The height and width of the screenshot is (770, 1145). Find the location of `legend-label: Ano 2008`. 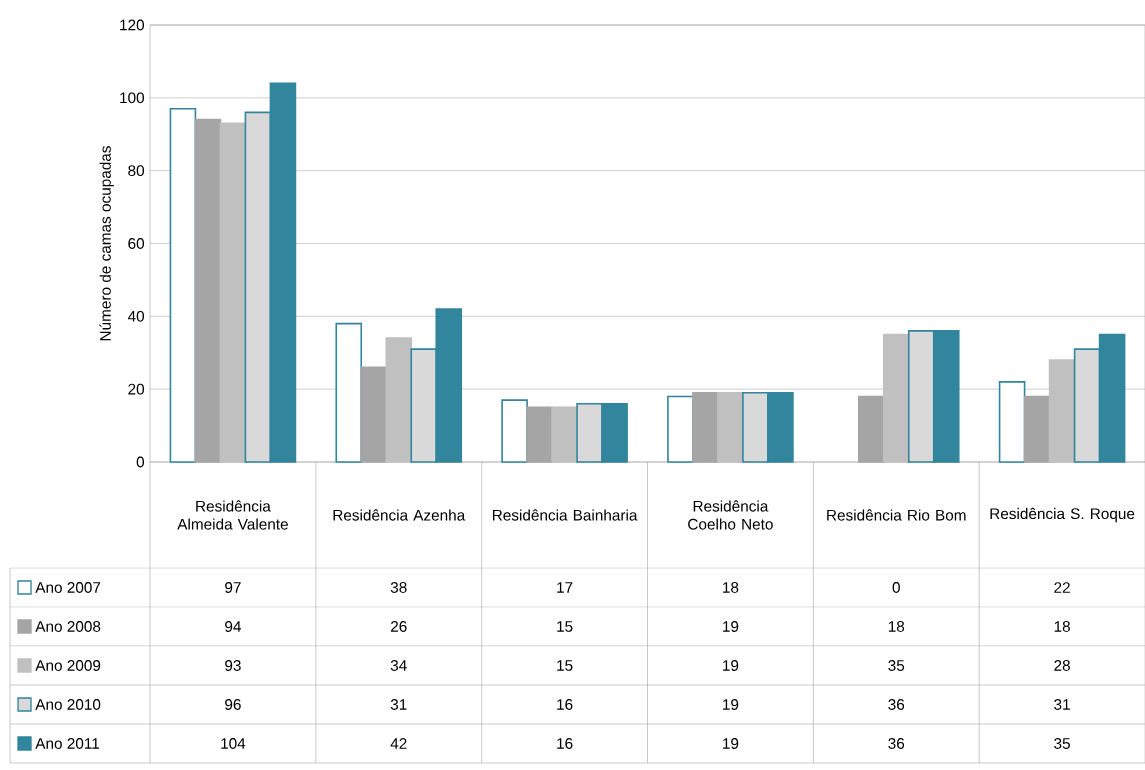

legend-label: Ano 2008 is located at coordinates (68, 626).